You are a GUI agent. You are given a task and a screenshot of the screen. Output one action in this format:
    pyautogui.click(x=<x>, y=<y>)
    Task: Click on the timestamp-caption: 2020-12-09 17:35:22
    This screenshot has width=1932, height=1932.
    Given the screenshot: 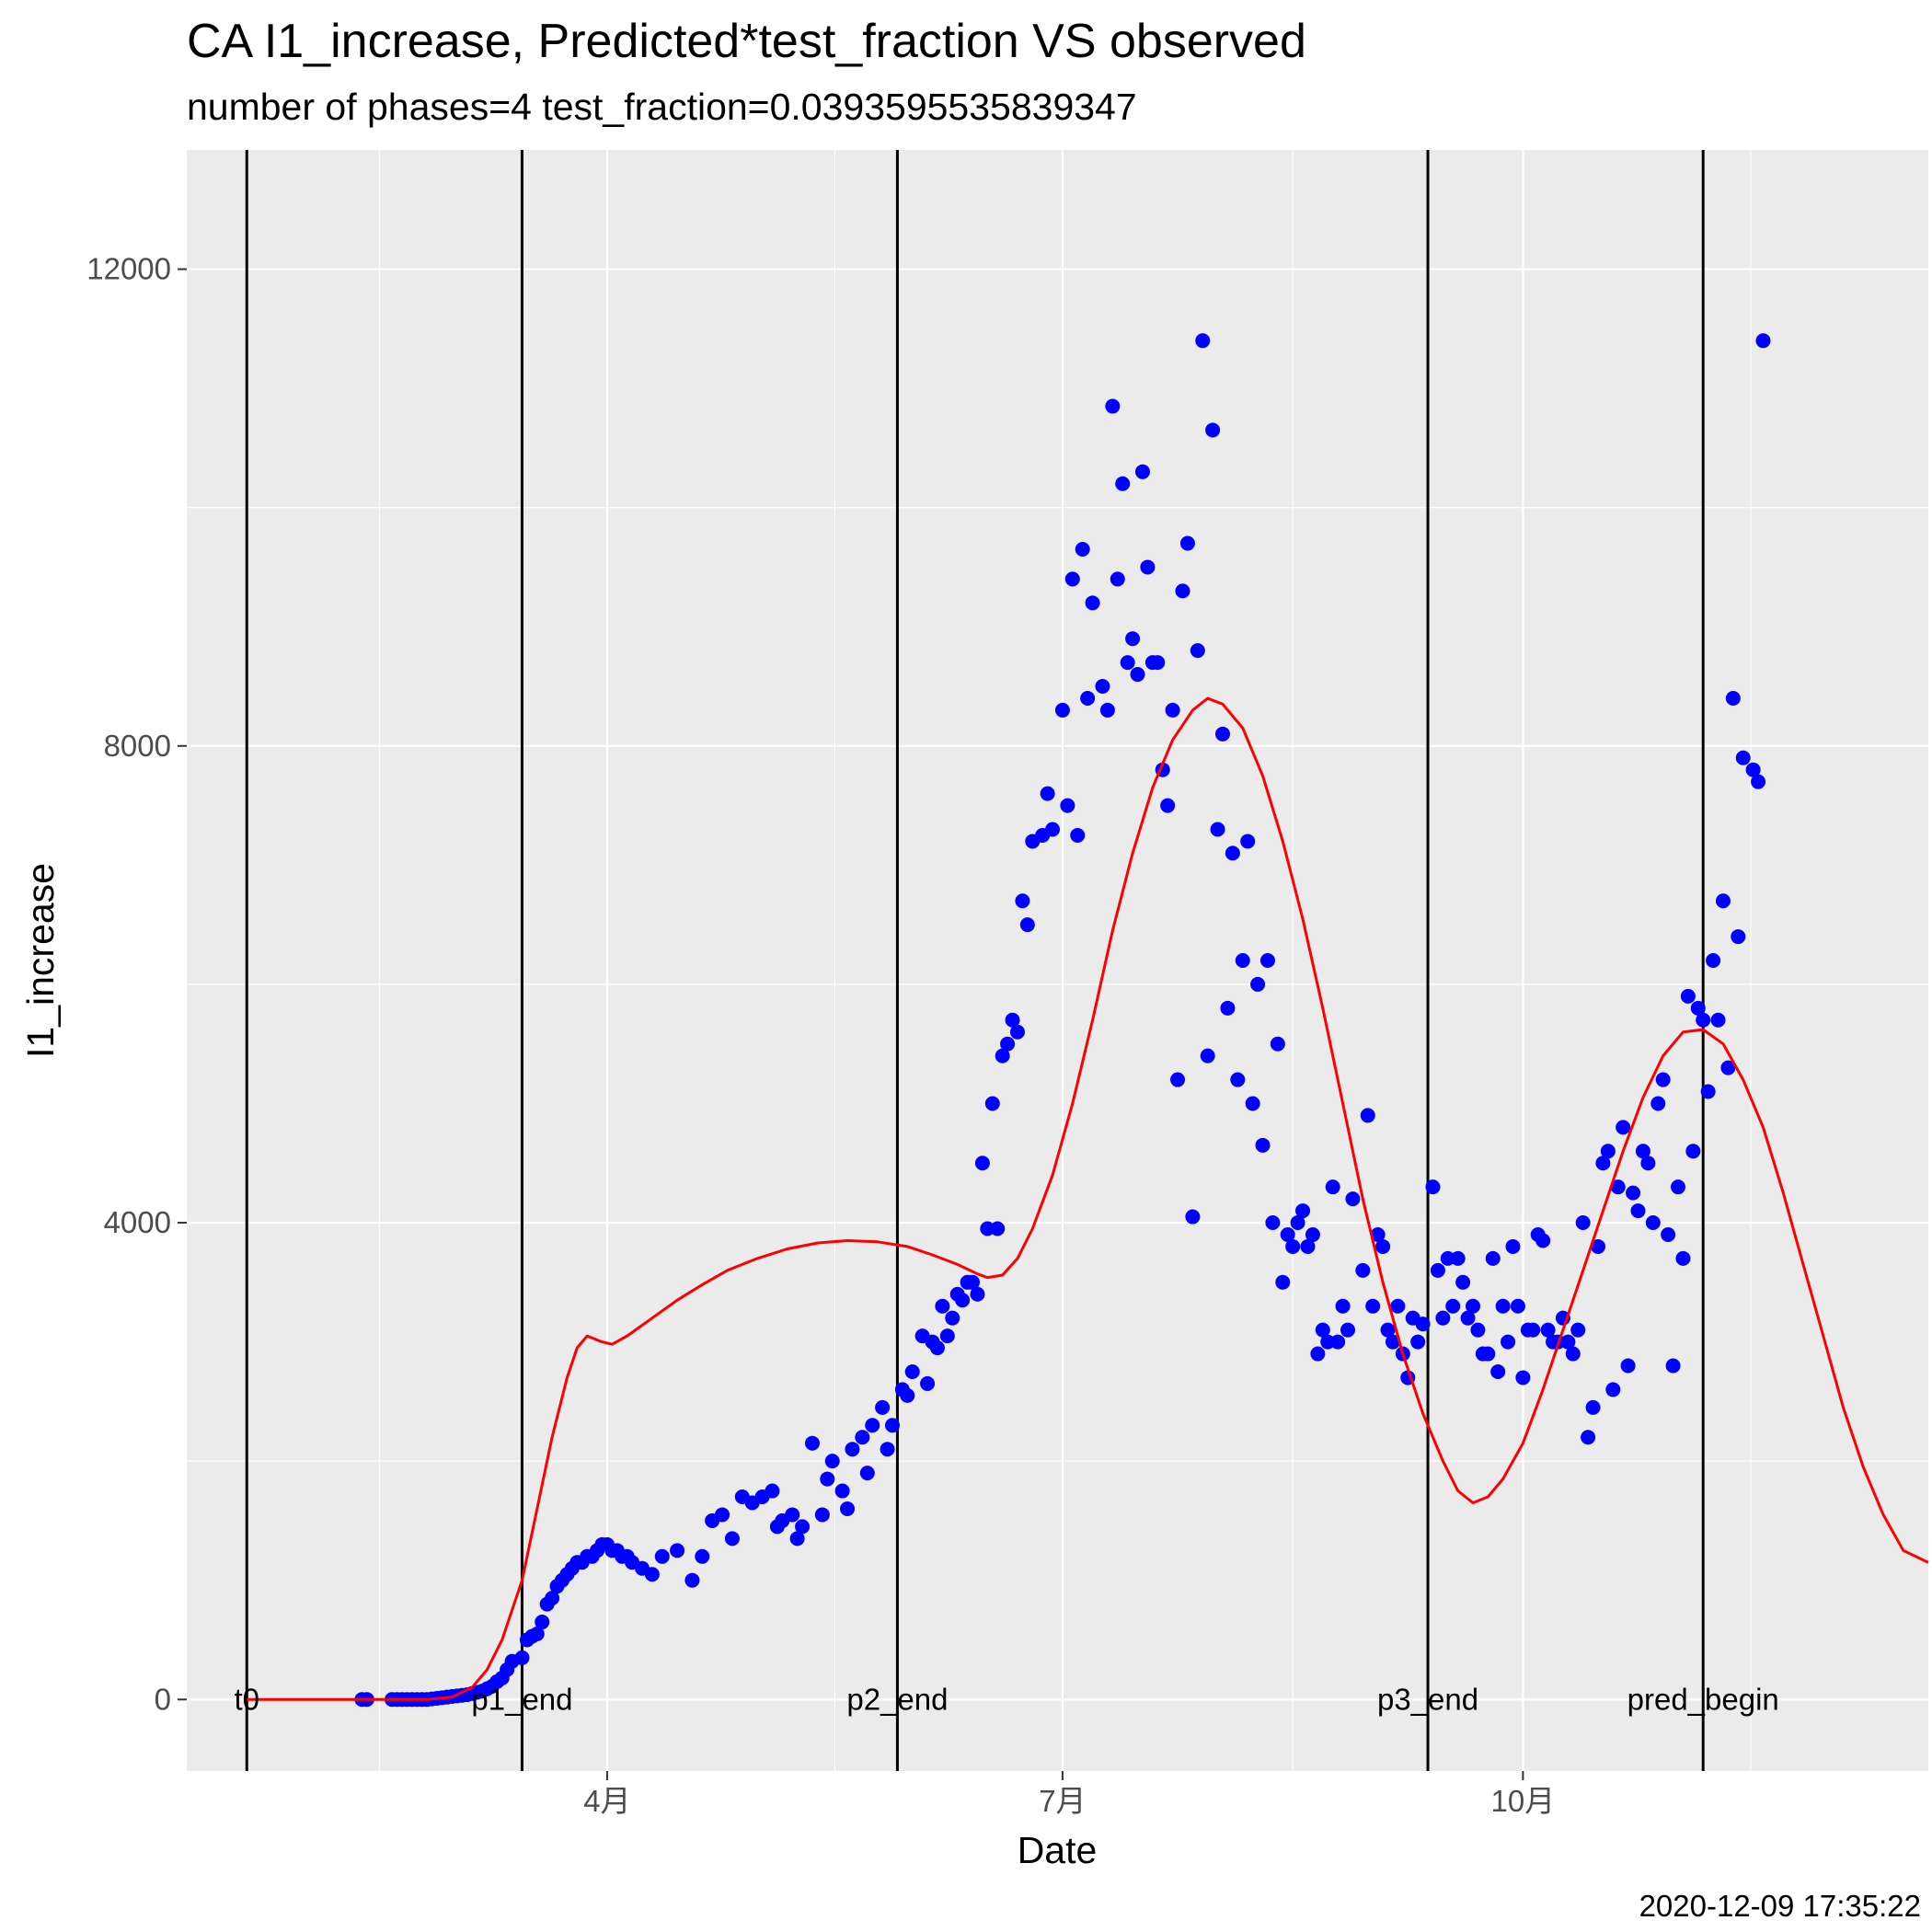 What is the action you would take?
    pyautogui.click(x=1780, y=1906)
    